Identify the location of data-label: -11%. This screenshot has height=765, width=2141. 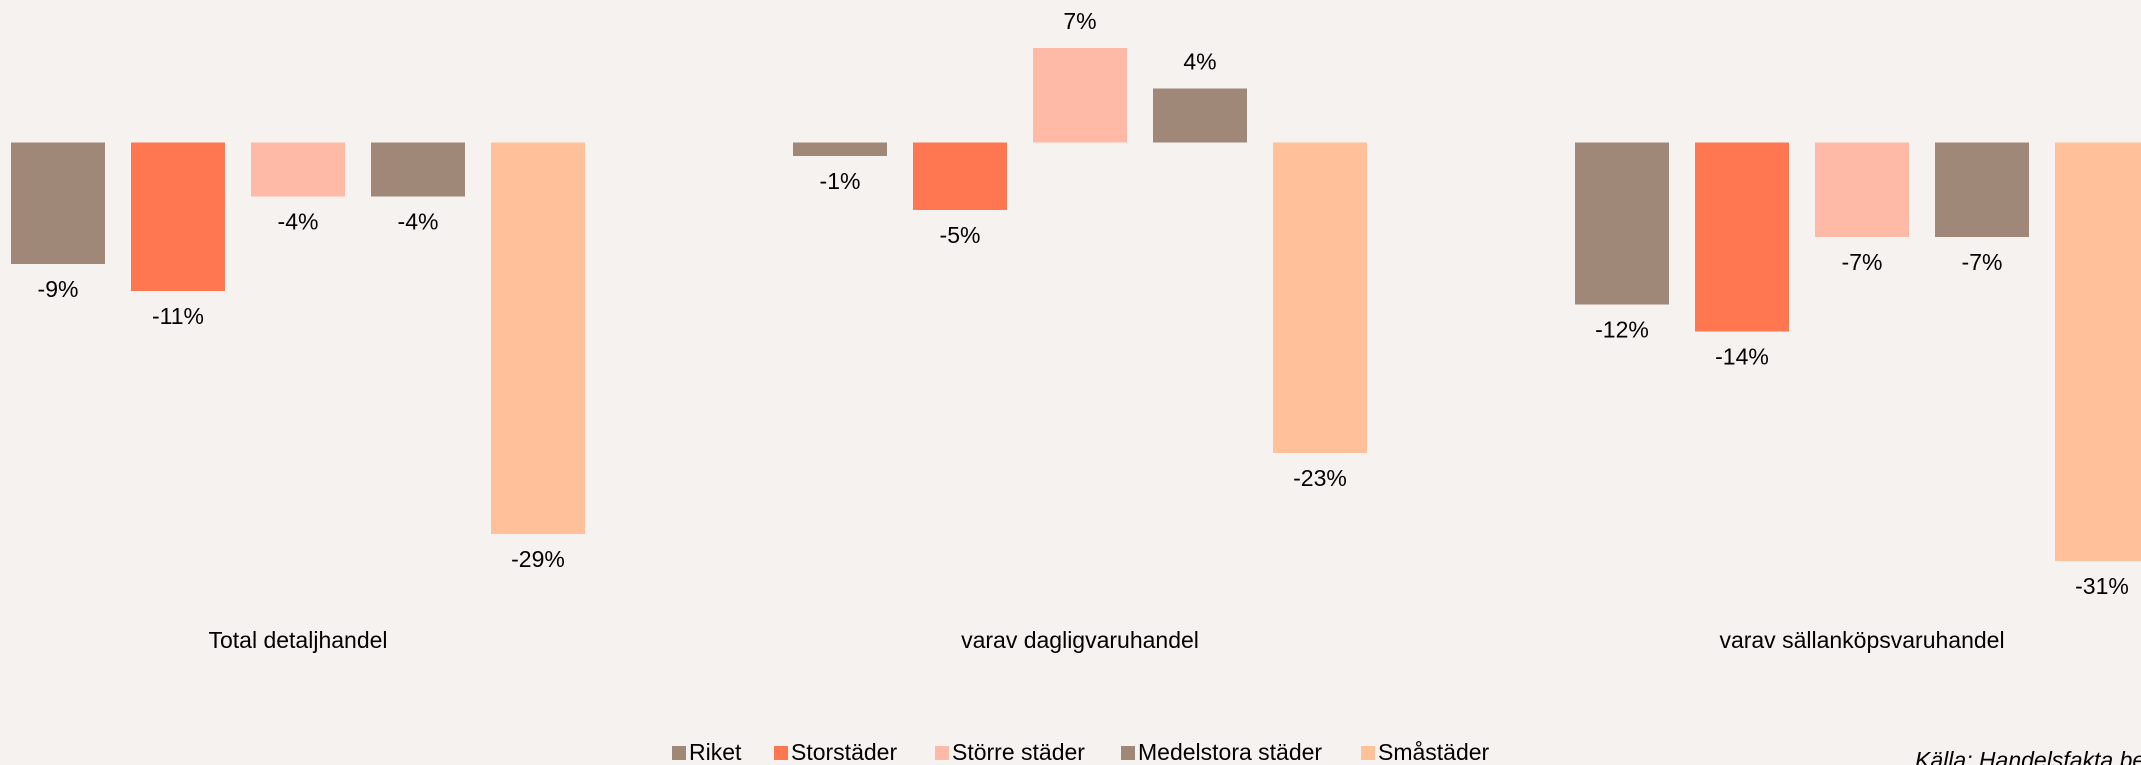
(178, 316).